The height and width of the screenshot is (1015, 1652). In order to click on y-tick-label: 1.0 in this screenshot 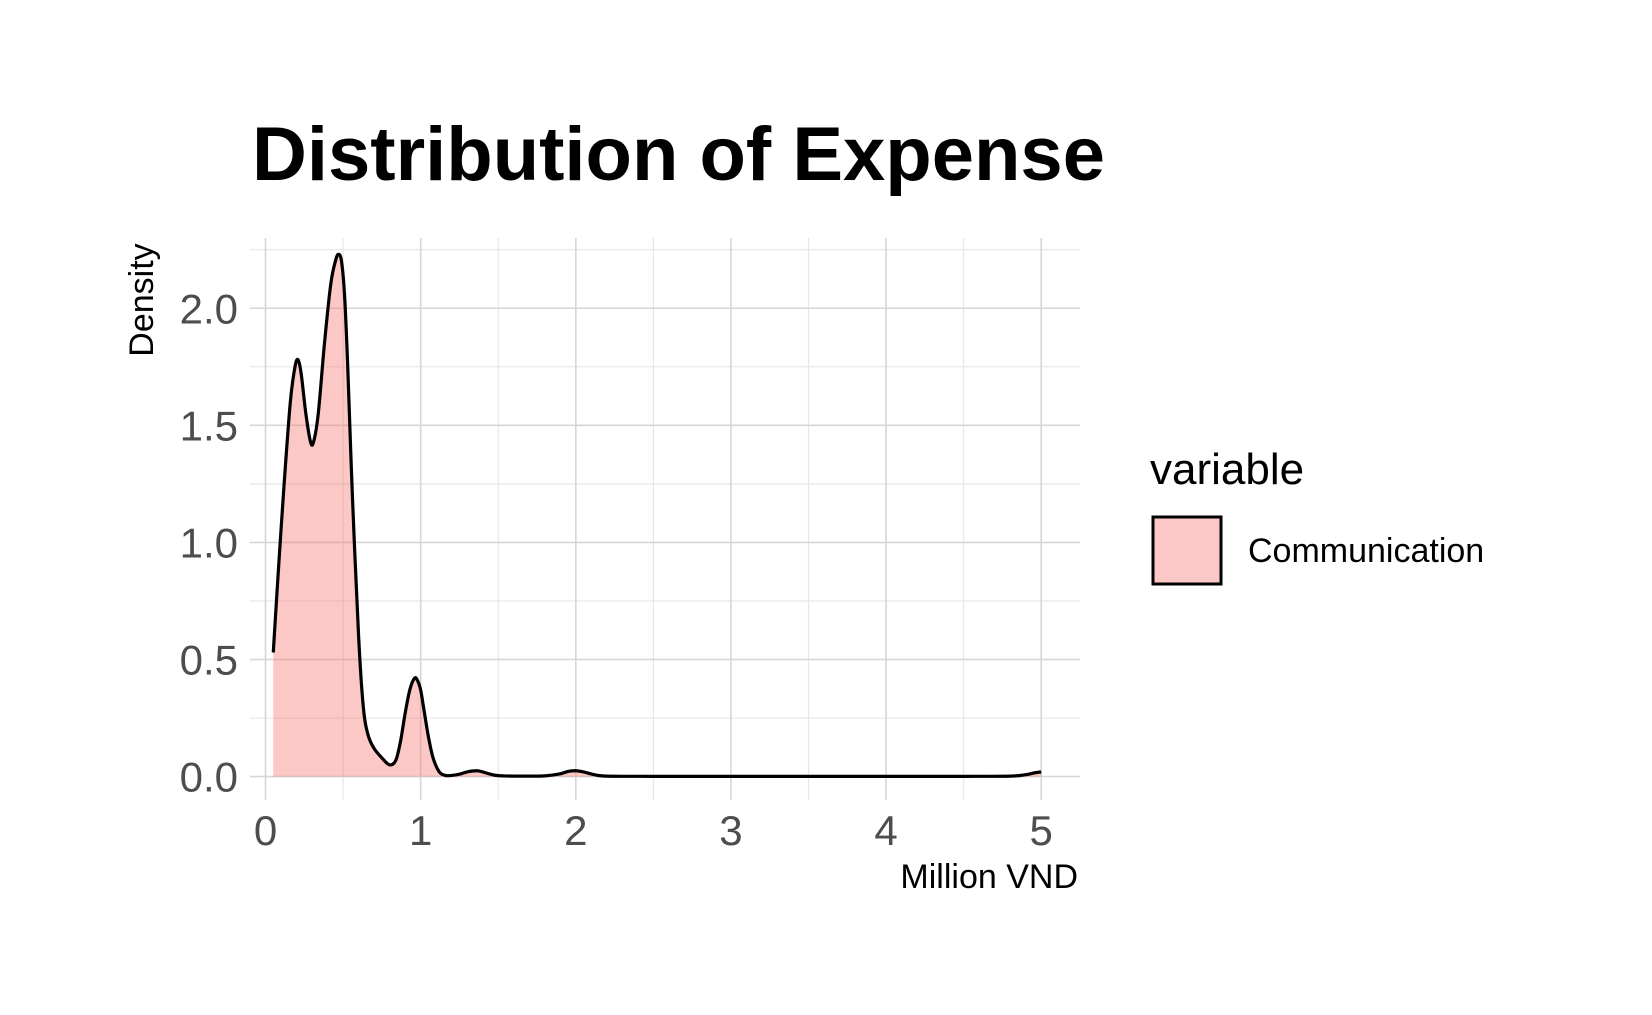, I will do `click(209, 542)`.